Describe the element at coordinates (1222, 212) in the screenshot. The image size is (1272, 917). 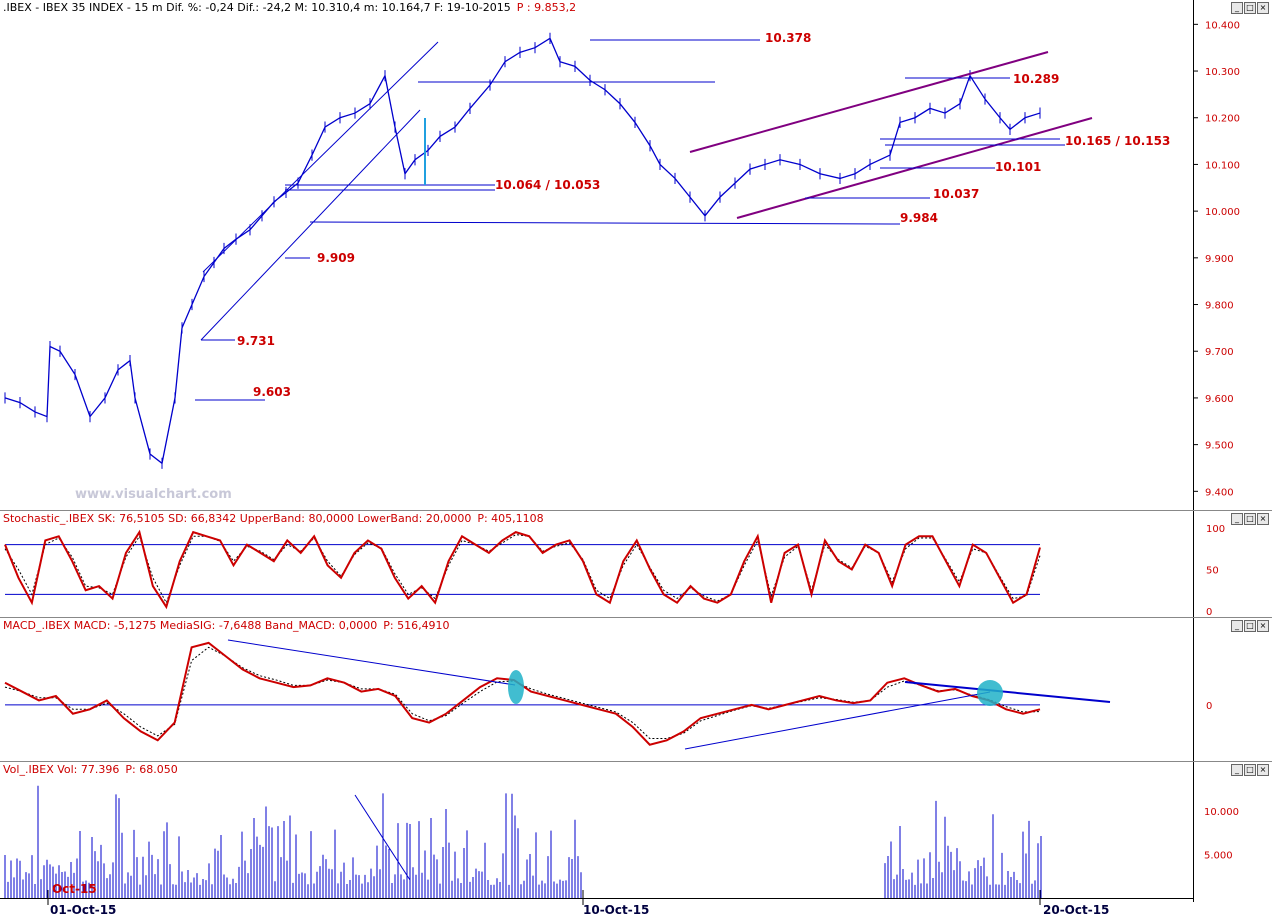
I see `price-y-tick-label: 10.000` at that location.